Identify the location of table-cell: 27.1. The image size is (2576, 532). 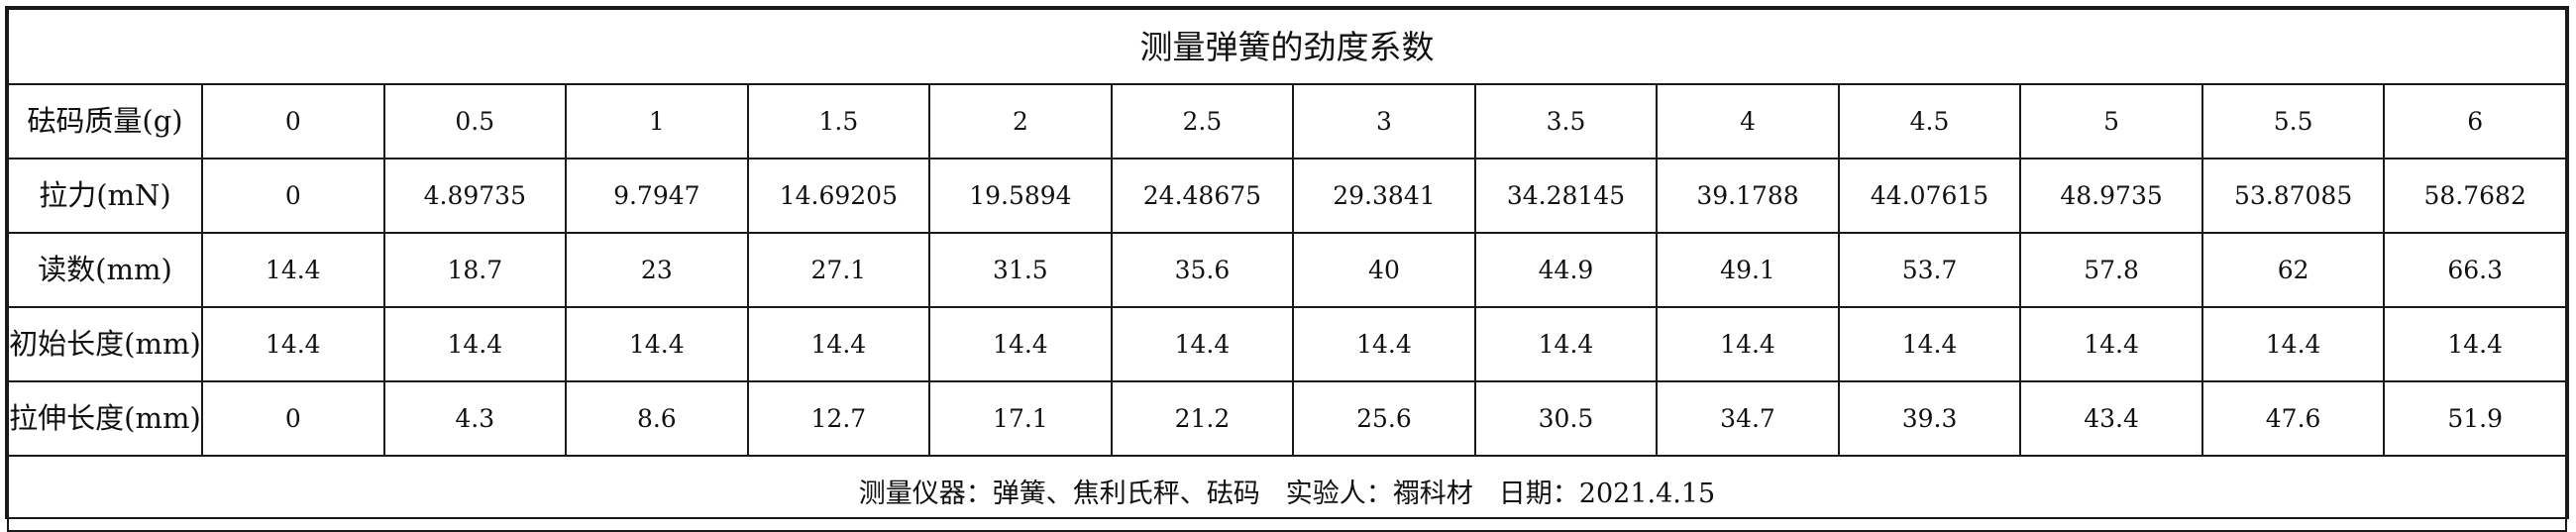
(838, 270).